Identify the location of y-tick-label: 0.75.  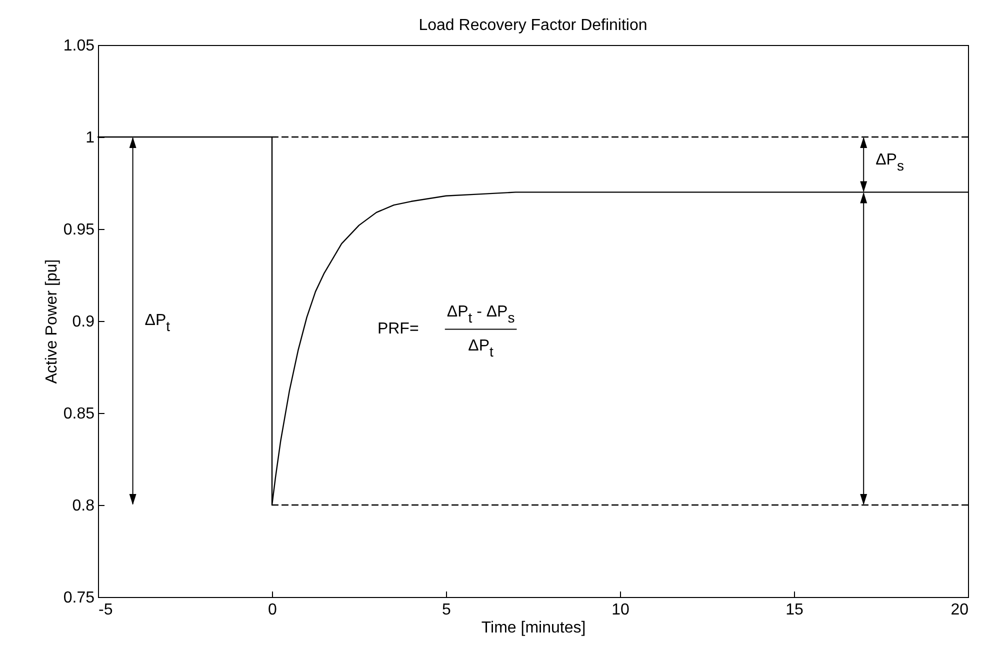
(79, 598).